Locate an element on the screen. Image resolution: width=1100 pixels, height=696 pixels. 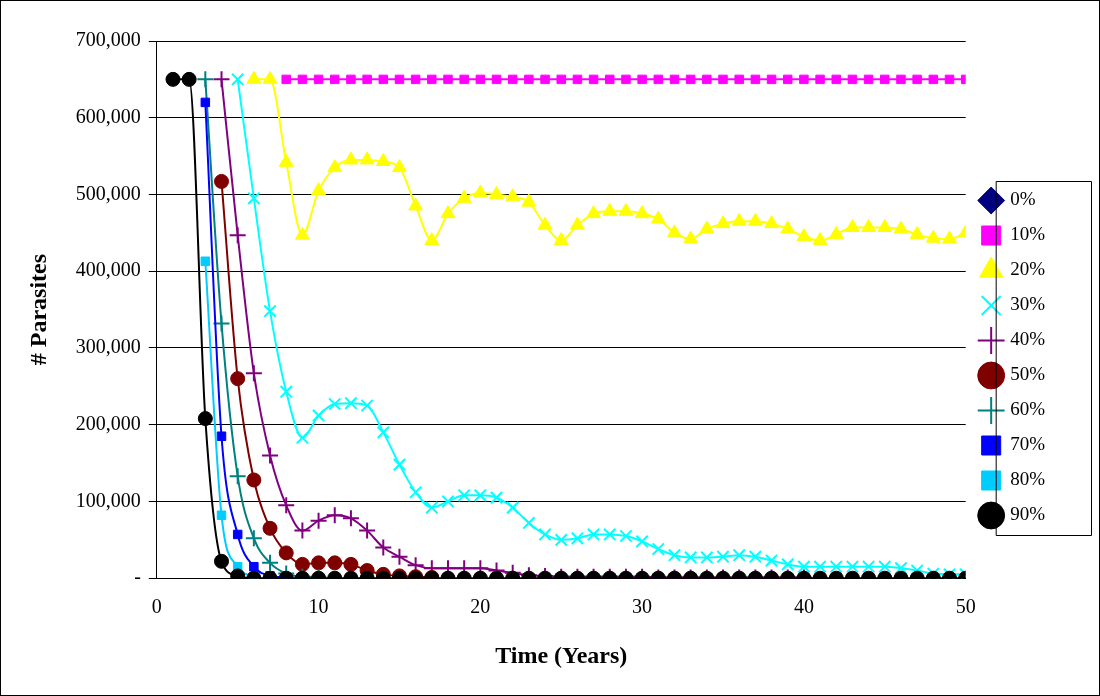
legend-label: 0% is located at coordinates (1023, 199).